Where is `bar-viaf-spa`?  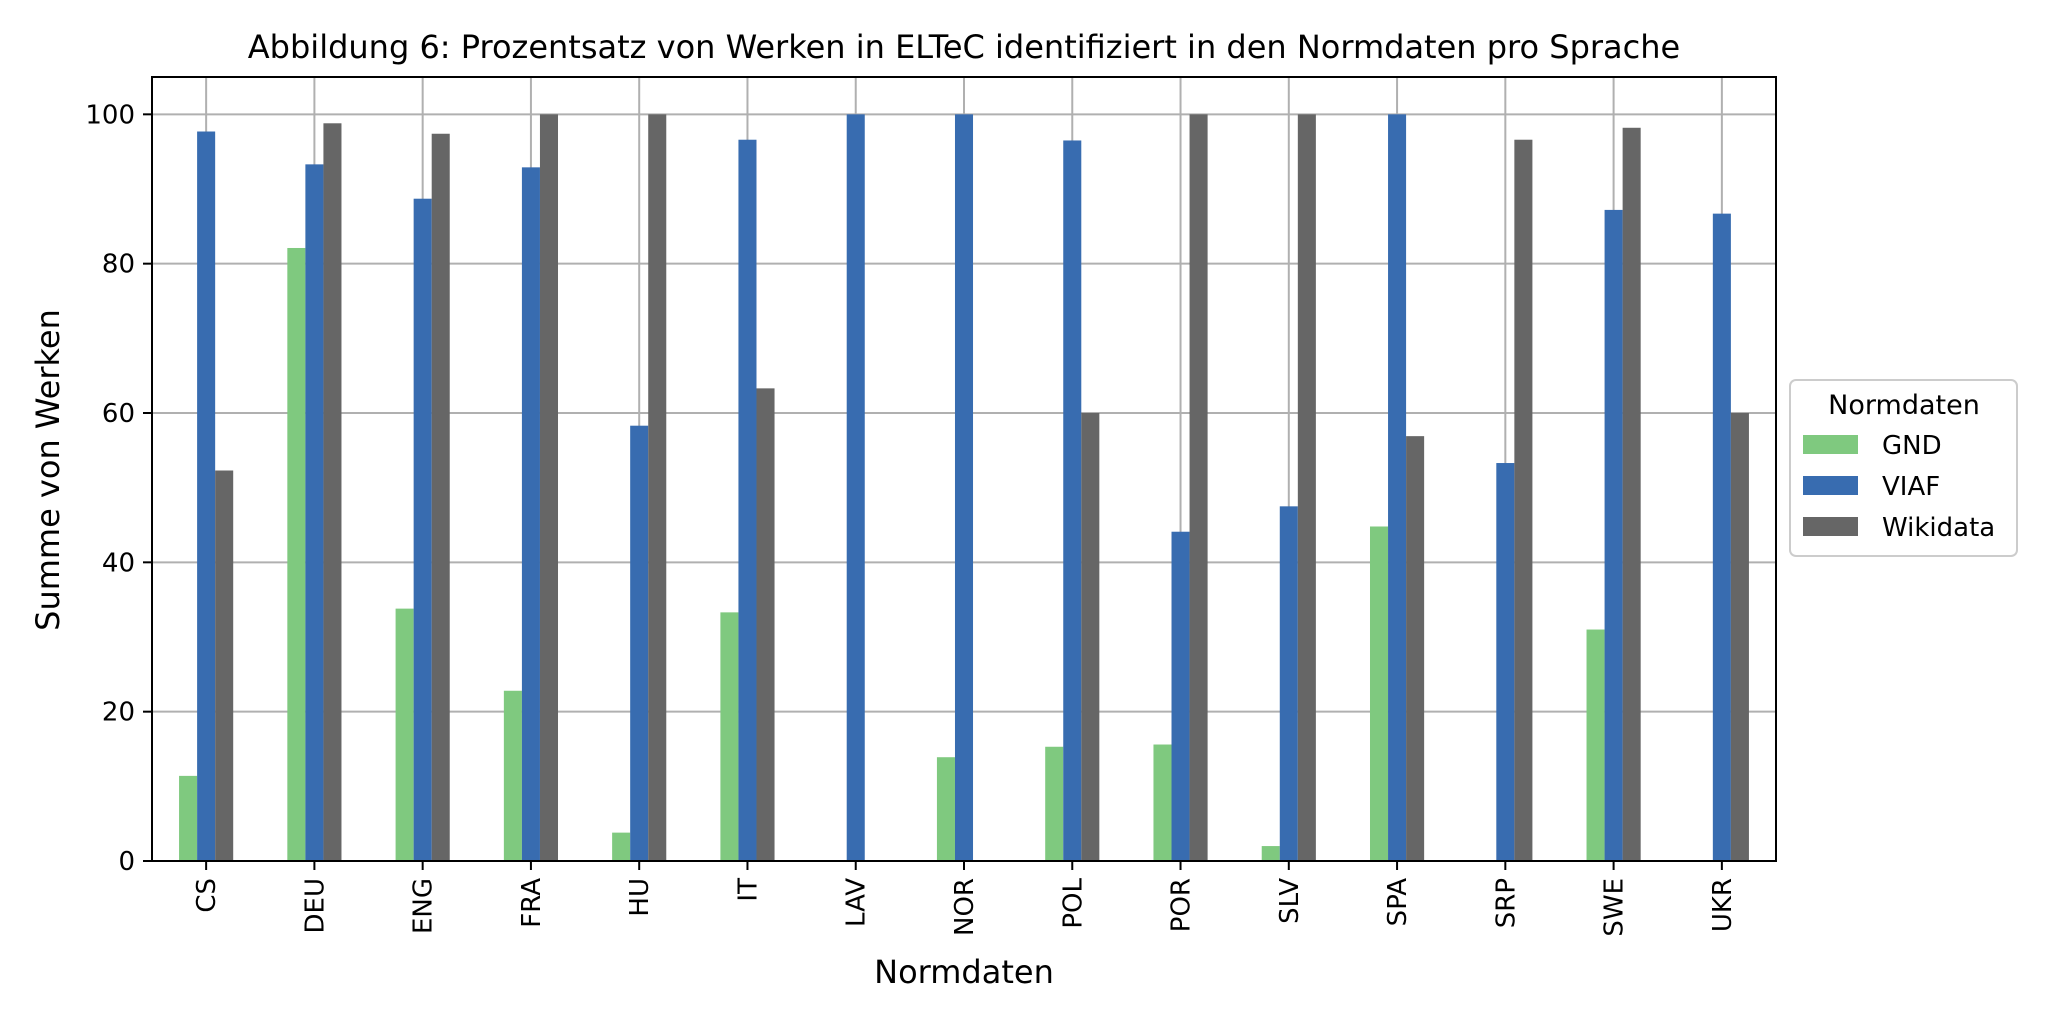 bar-viaf-spa is located at coordinates (1397, 488).